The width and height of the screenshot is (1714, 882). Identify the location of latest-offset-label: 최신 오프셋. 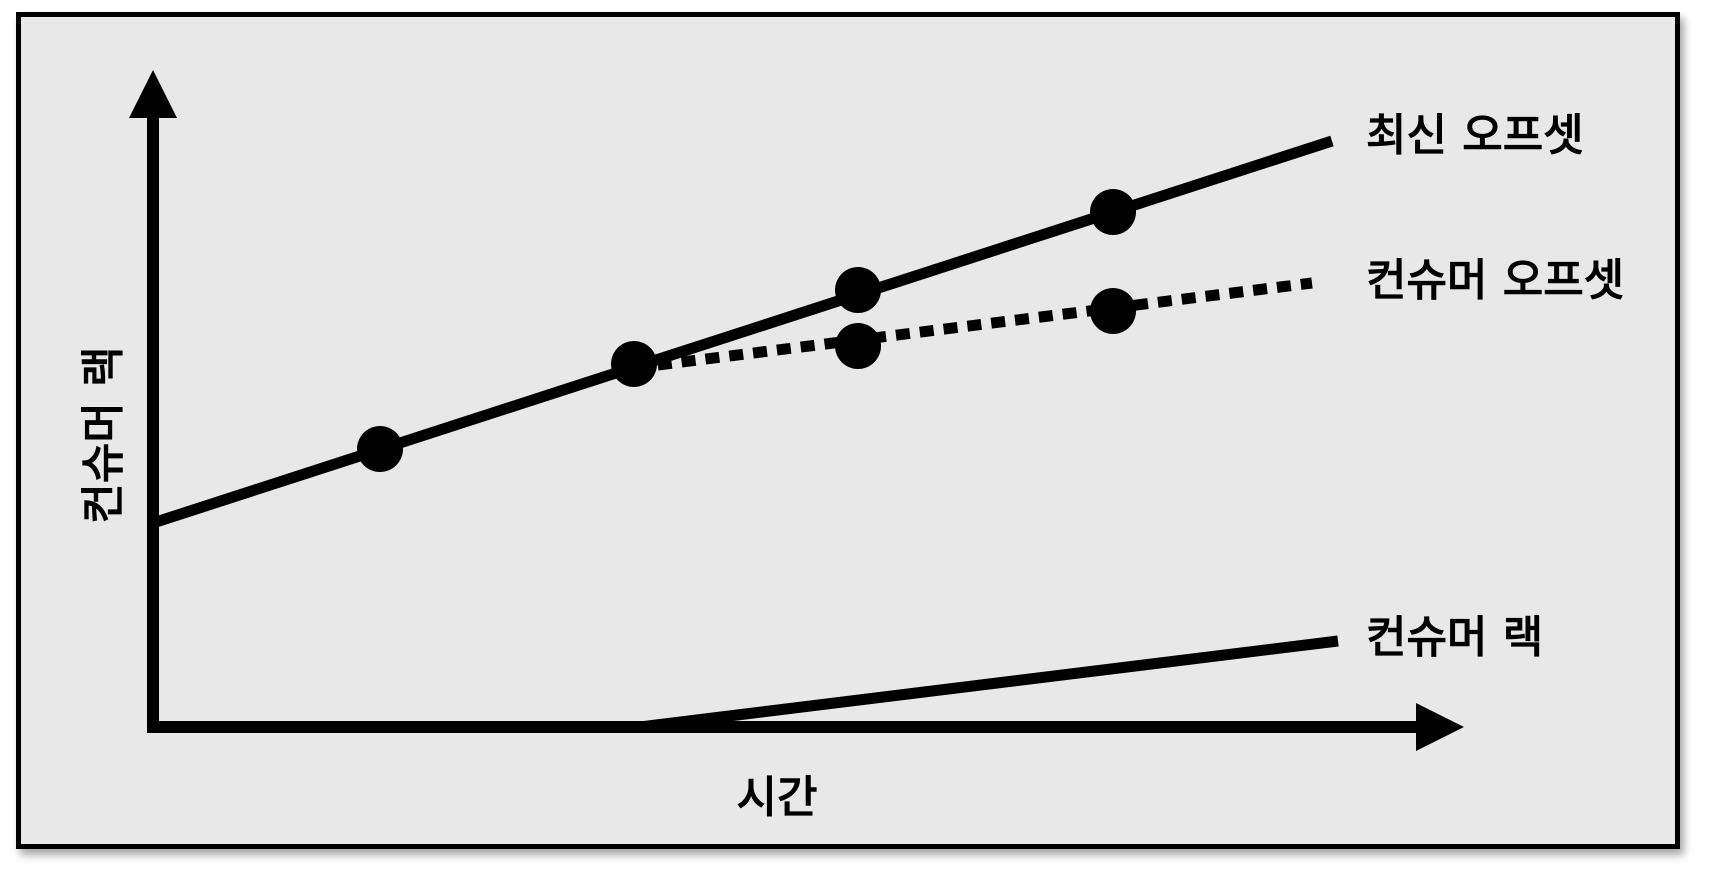
(1475, 135).